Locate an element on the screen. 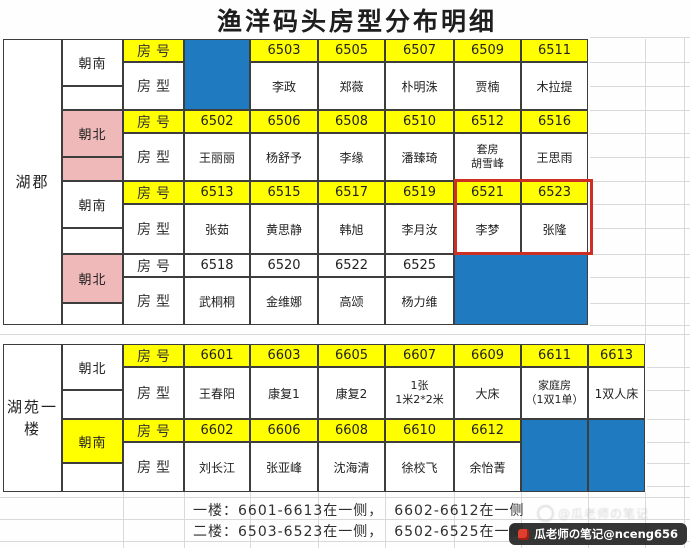  room-number-cell: 6522 is located at coordinates (351, 265).